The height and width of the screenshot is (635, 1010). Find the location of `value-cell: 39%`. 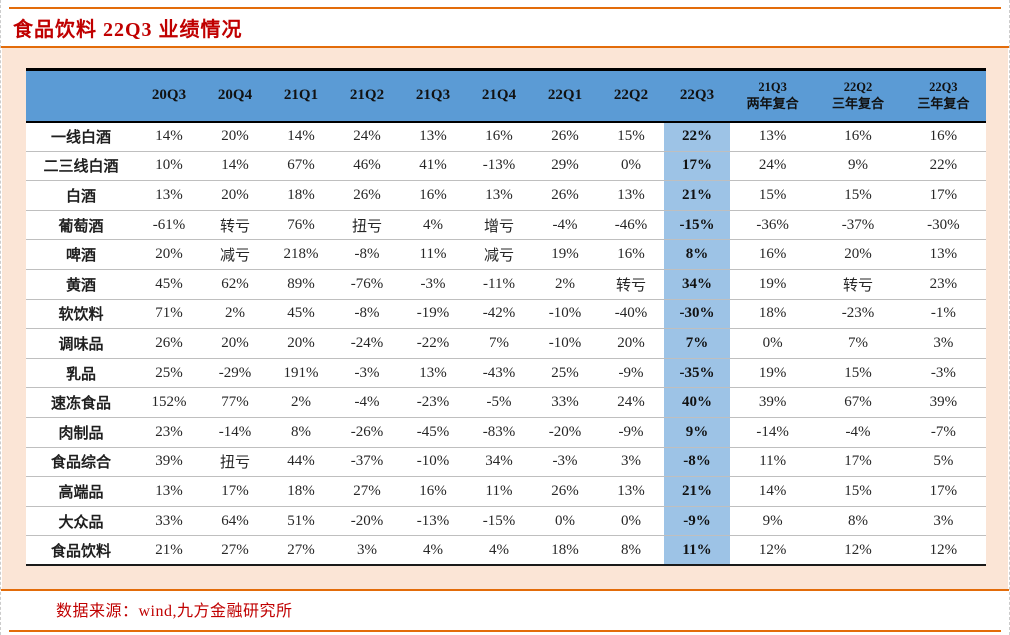

value-cell: 39% is located at coordinates (772, 402).